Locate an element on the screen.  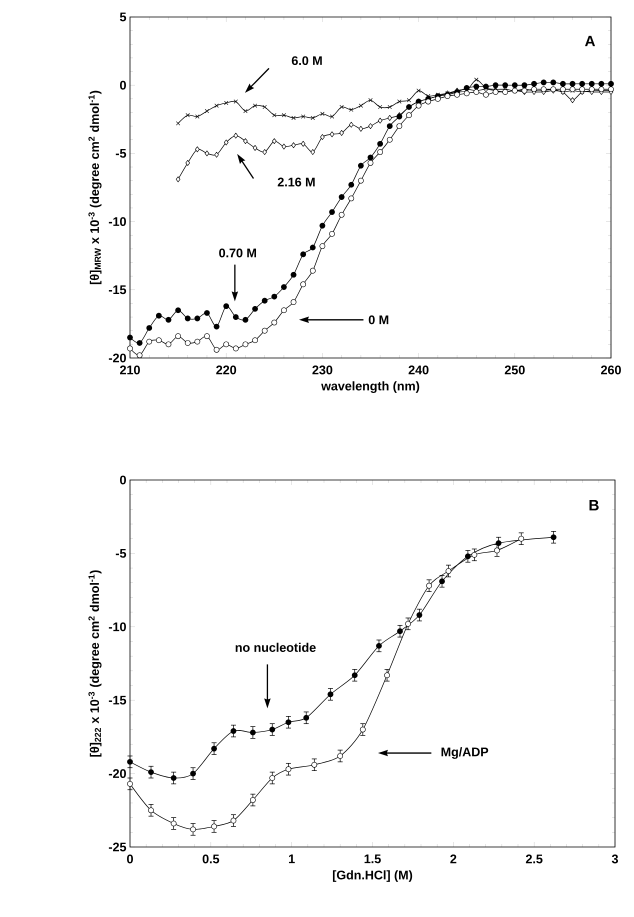
x-tick-label: 240 is located at coordinates (418, 370).